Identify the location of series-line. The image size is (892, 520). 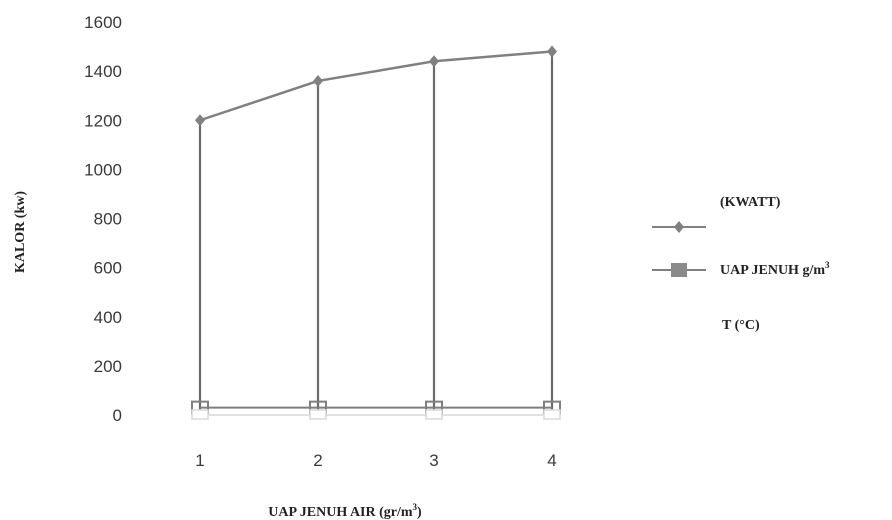
(376, 85).